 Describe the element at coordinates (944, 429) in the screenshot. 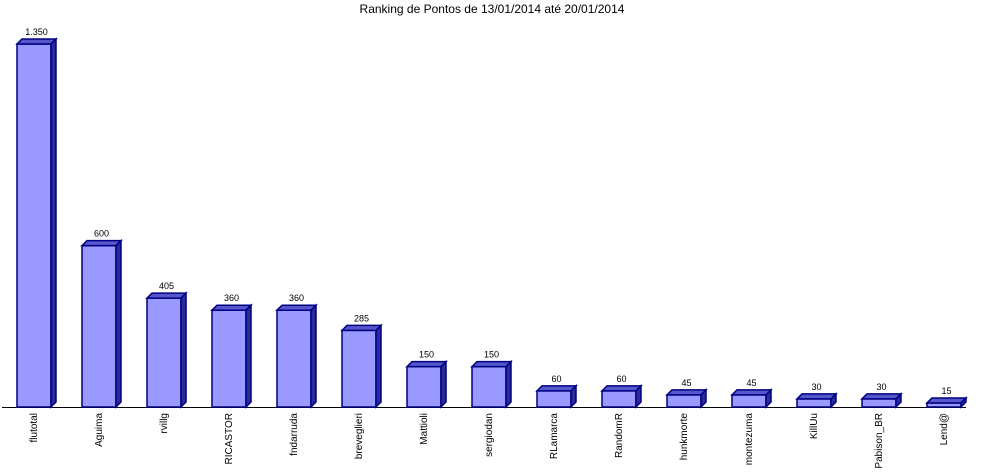

I see `x-tick-label: Lend@` at that location.